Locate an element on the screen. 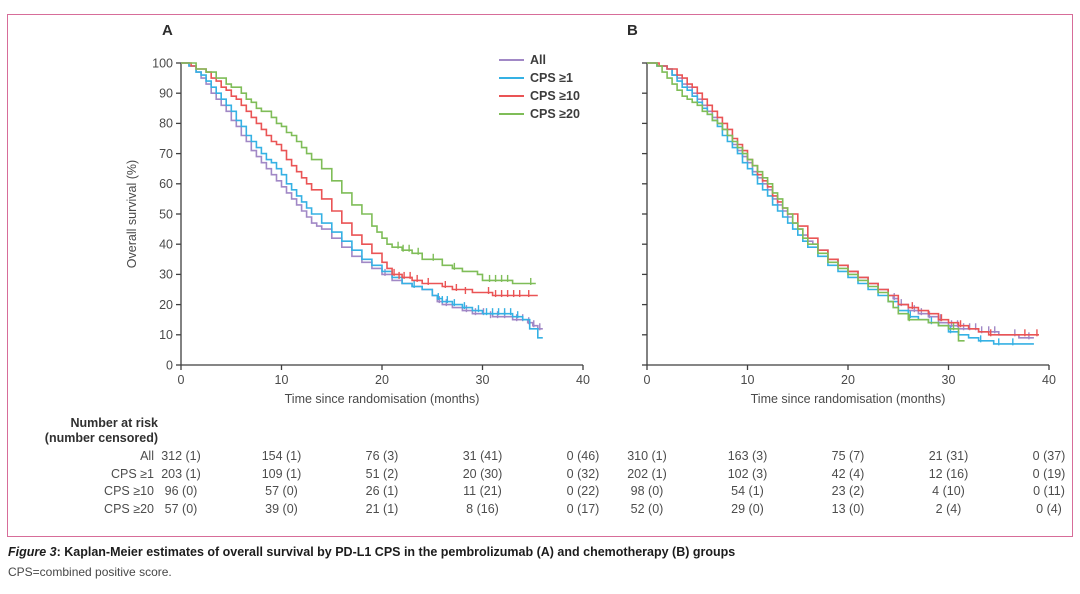  legend-label: CPS ≥10 is located at coordinates (555, 96).